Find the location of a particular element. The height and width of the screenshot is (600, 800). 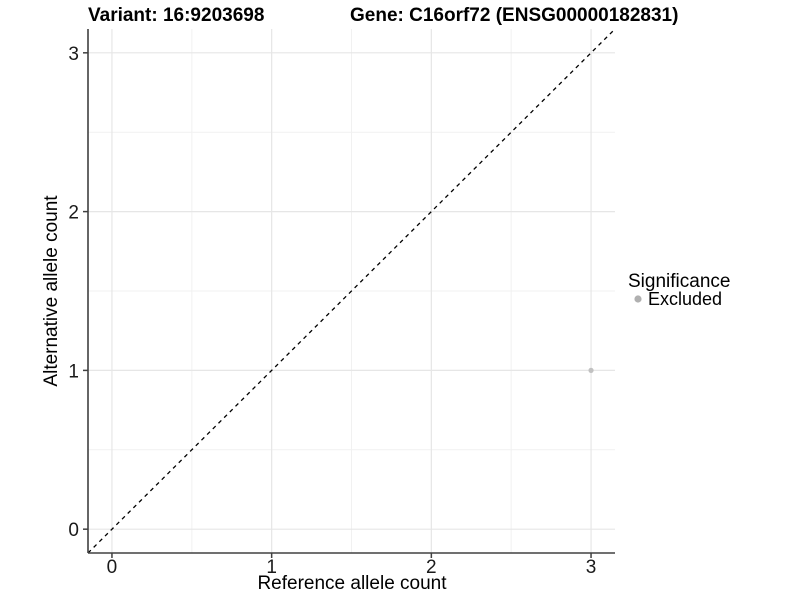

x-tick-label: 1 is located at coordinates (271, 567).